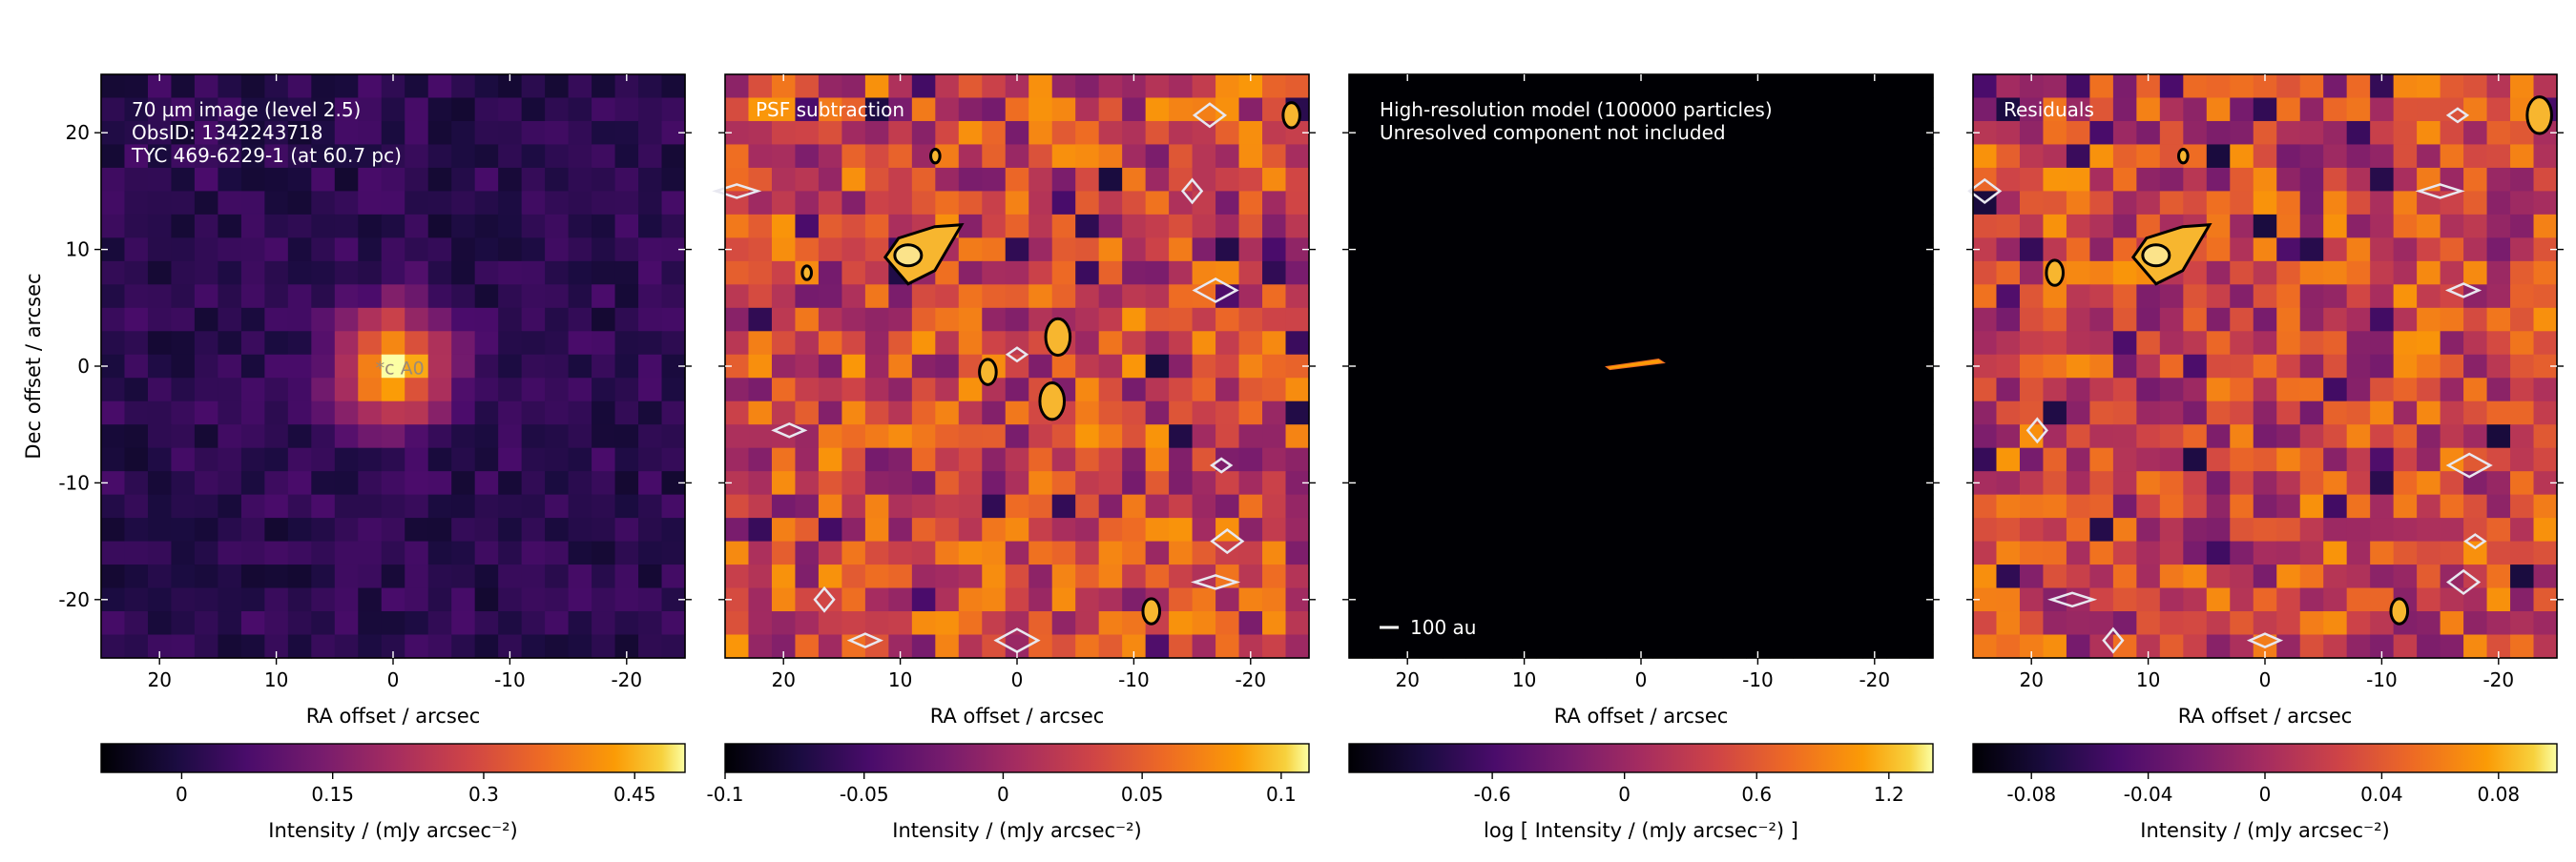 The height and width of the screenshot is (862, 2576). Describe the element at coordinates (74, 599) in the screenshot. I see `y-tick-label: -20` at that location.